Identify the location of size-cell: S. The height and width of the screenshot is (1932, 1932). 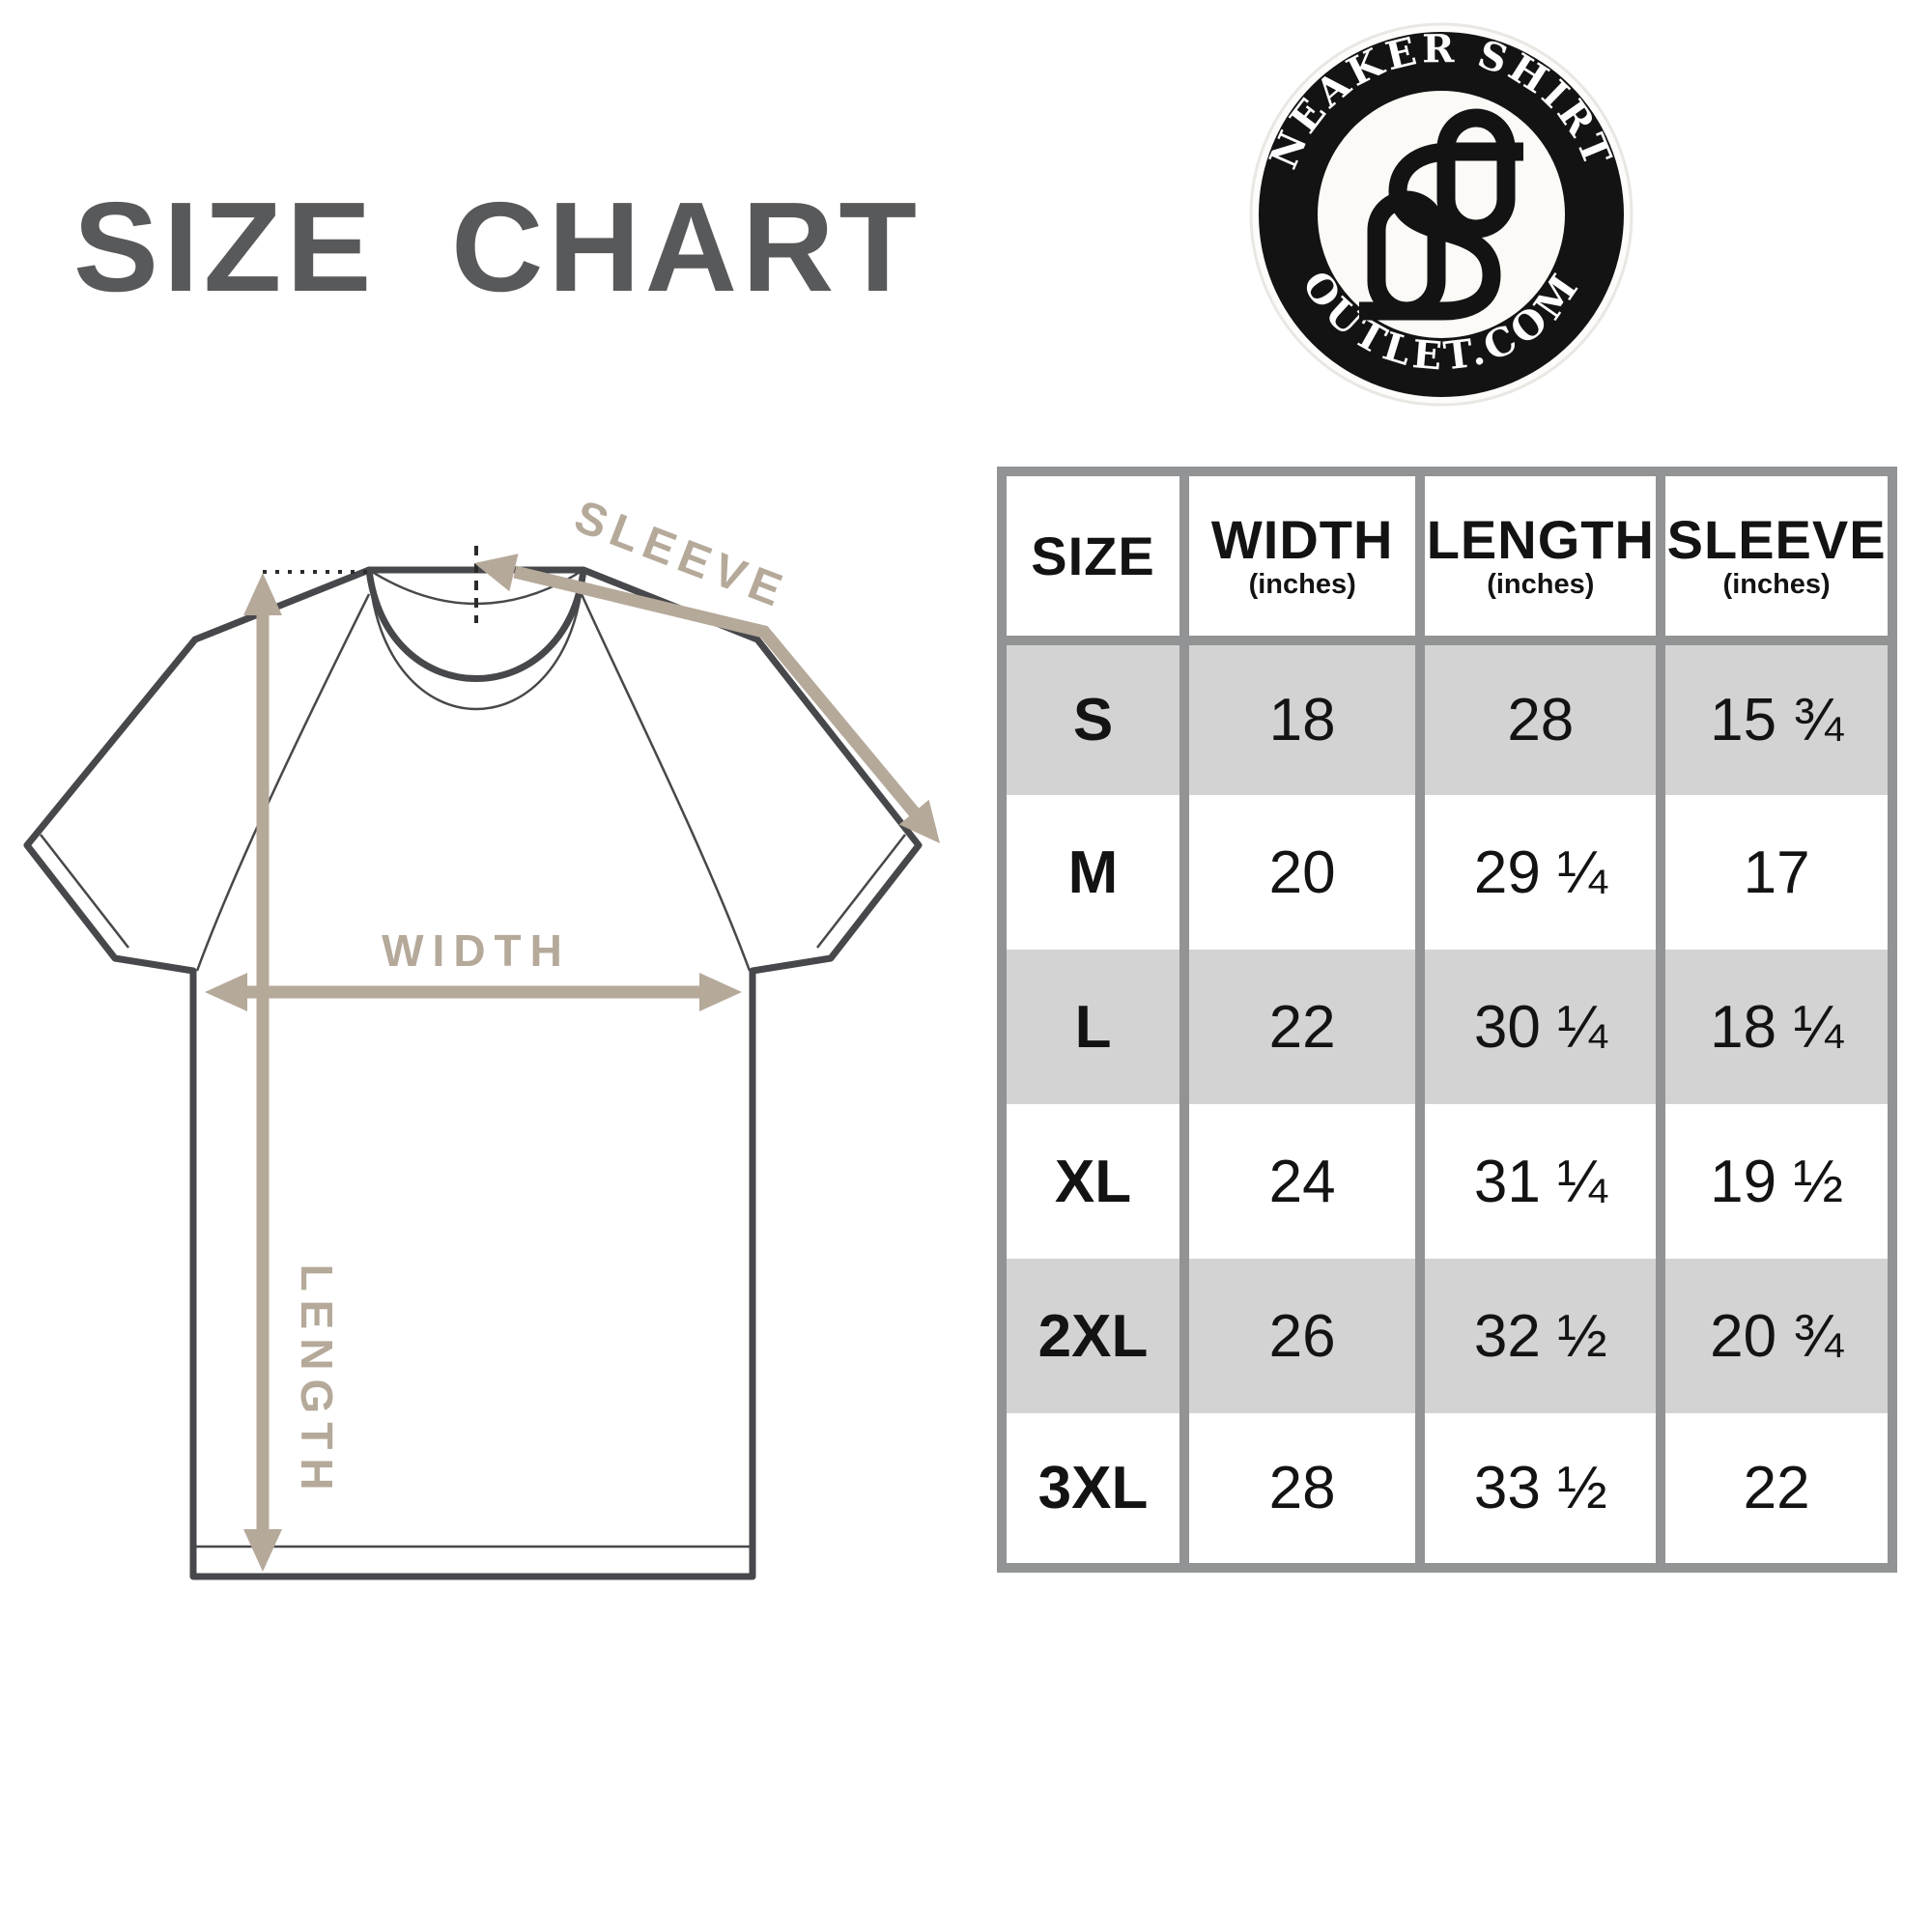
(1093, 720).